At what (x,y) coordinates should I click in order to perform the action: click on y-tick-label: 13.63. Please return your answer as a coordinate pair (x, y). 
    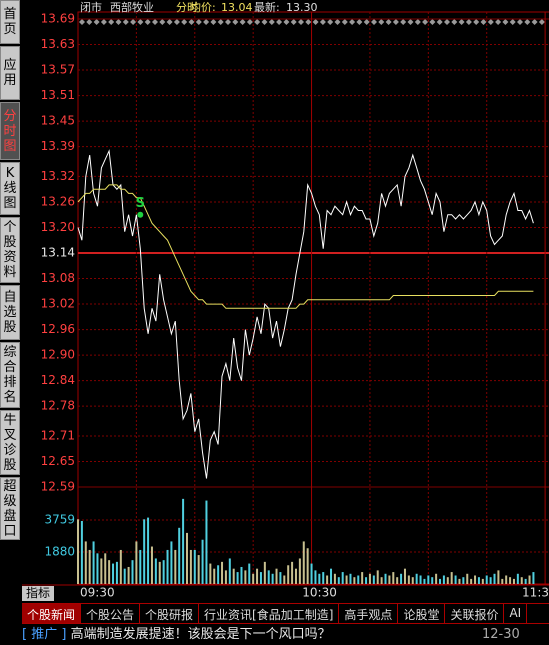
    Looking at the image, I should click on (58, 44).